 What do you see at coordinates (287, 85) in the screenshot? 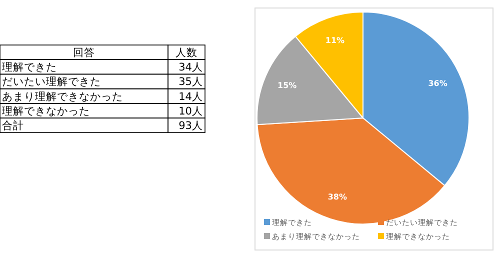
I see `data-label: 15%` at bounding box center [287, 85].